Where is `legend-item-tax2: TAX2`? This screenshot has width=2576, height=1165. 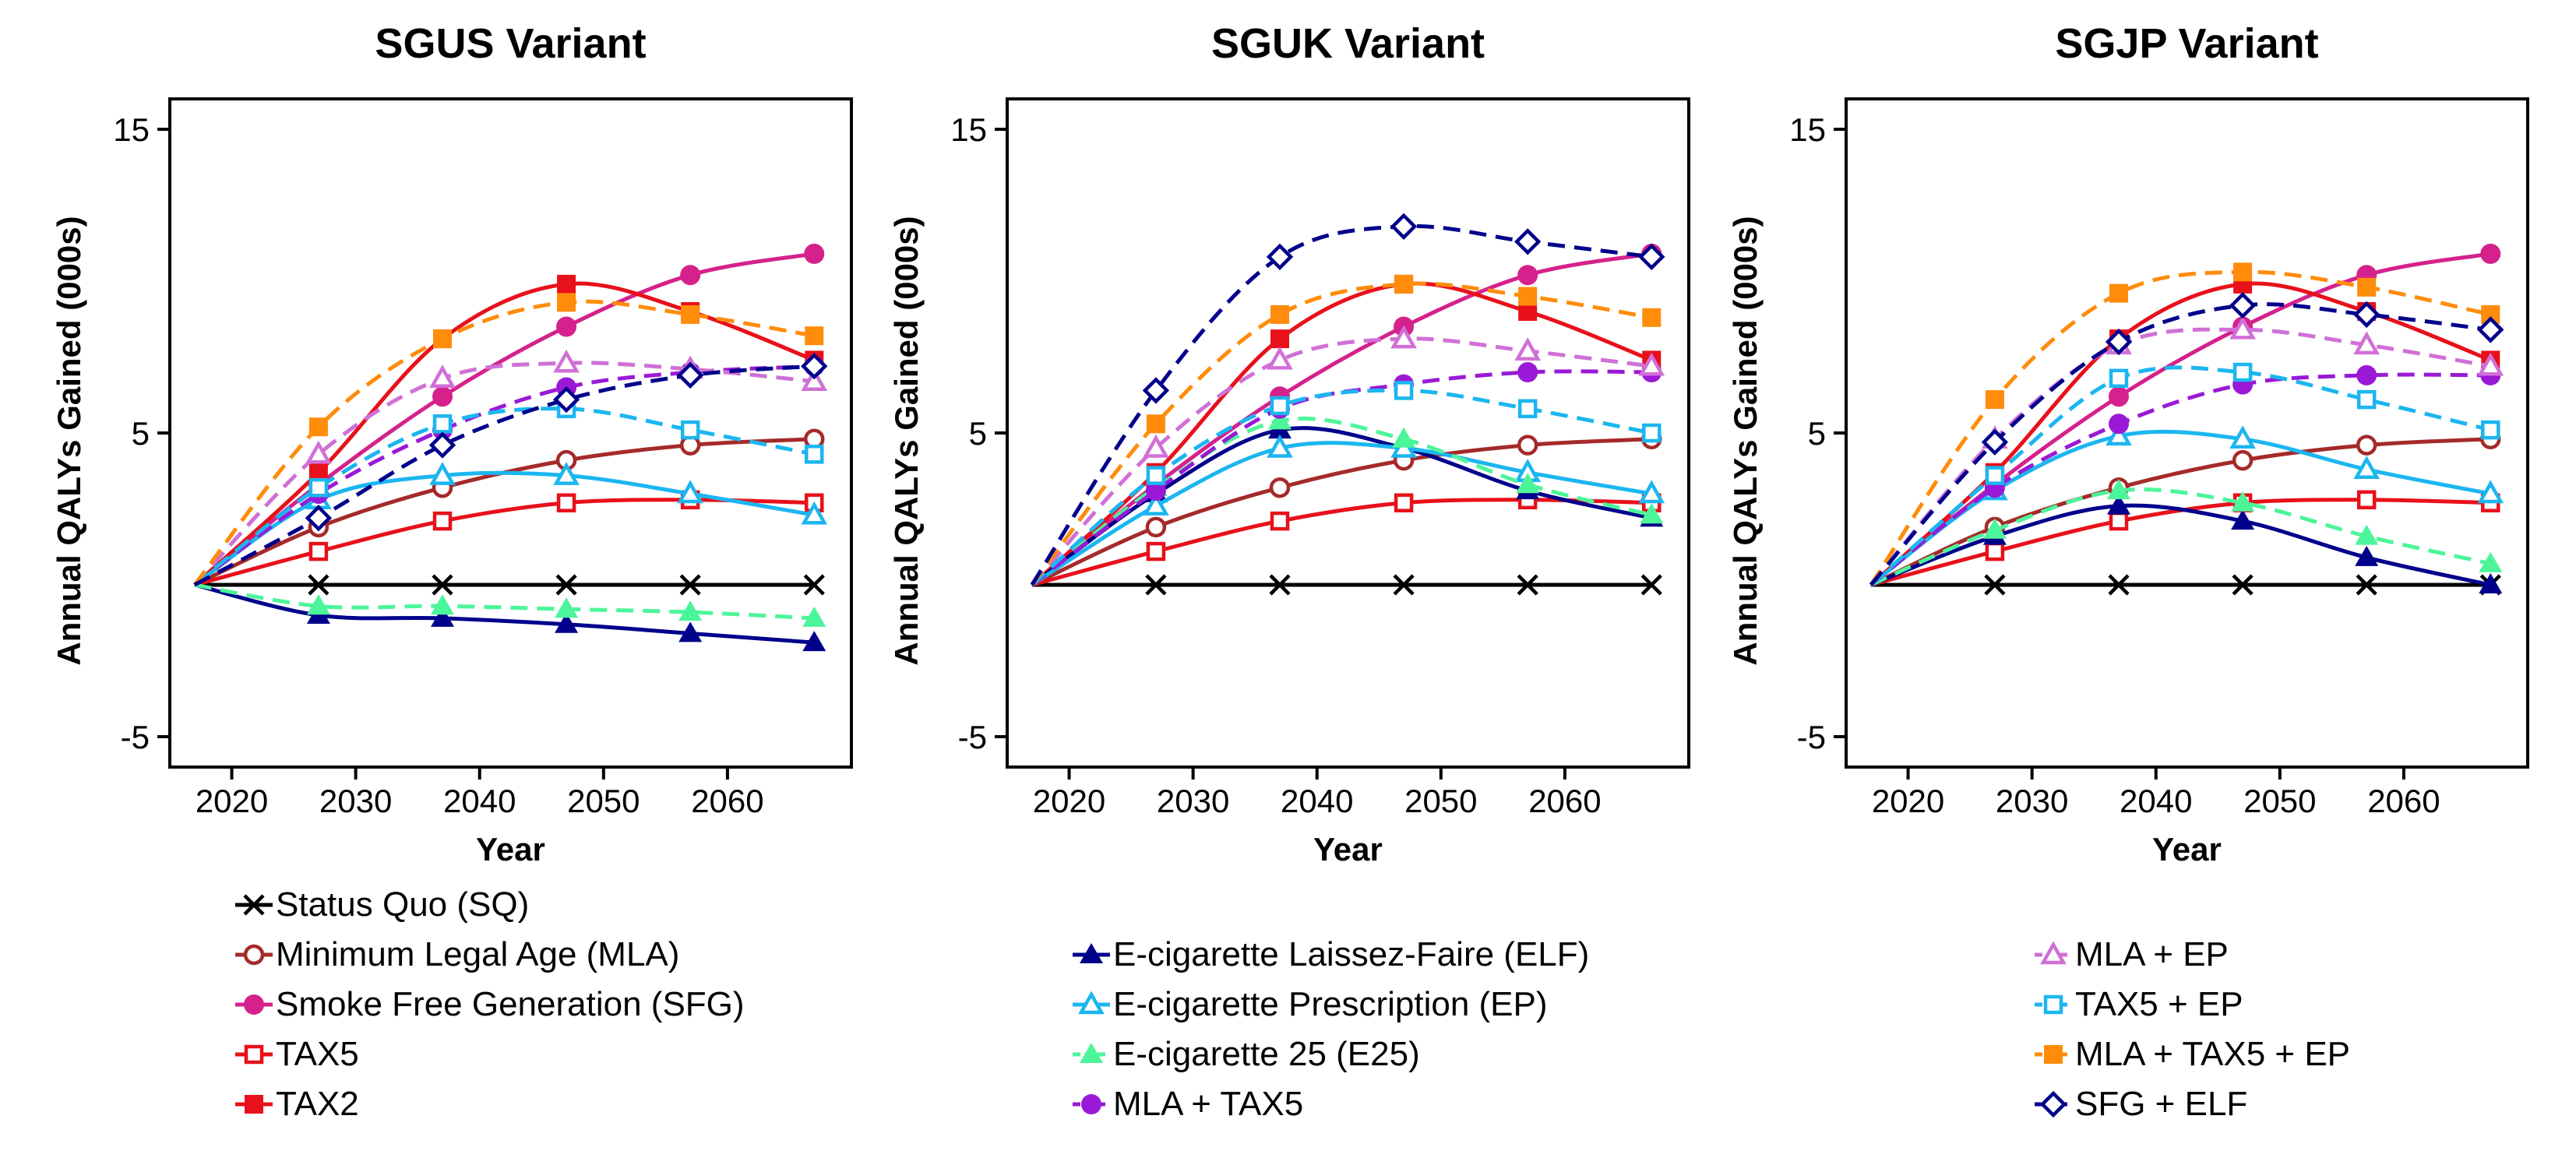
legend-item-tax2: TAX2 is located at coordinates (296, 1104).